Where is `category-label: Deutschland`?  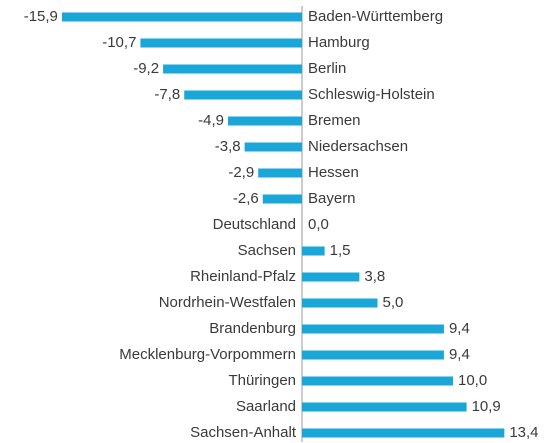 category-label: Deutschland is located at coordinates (254, 224).